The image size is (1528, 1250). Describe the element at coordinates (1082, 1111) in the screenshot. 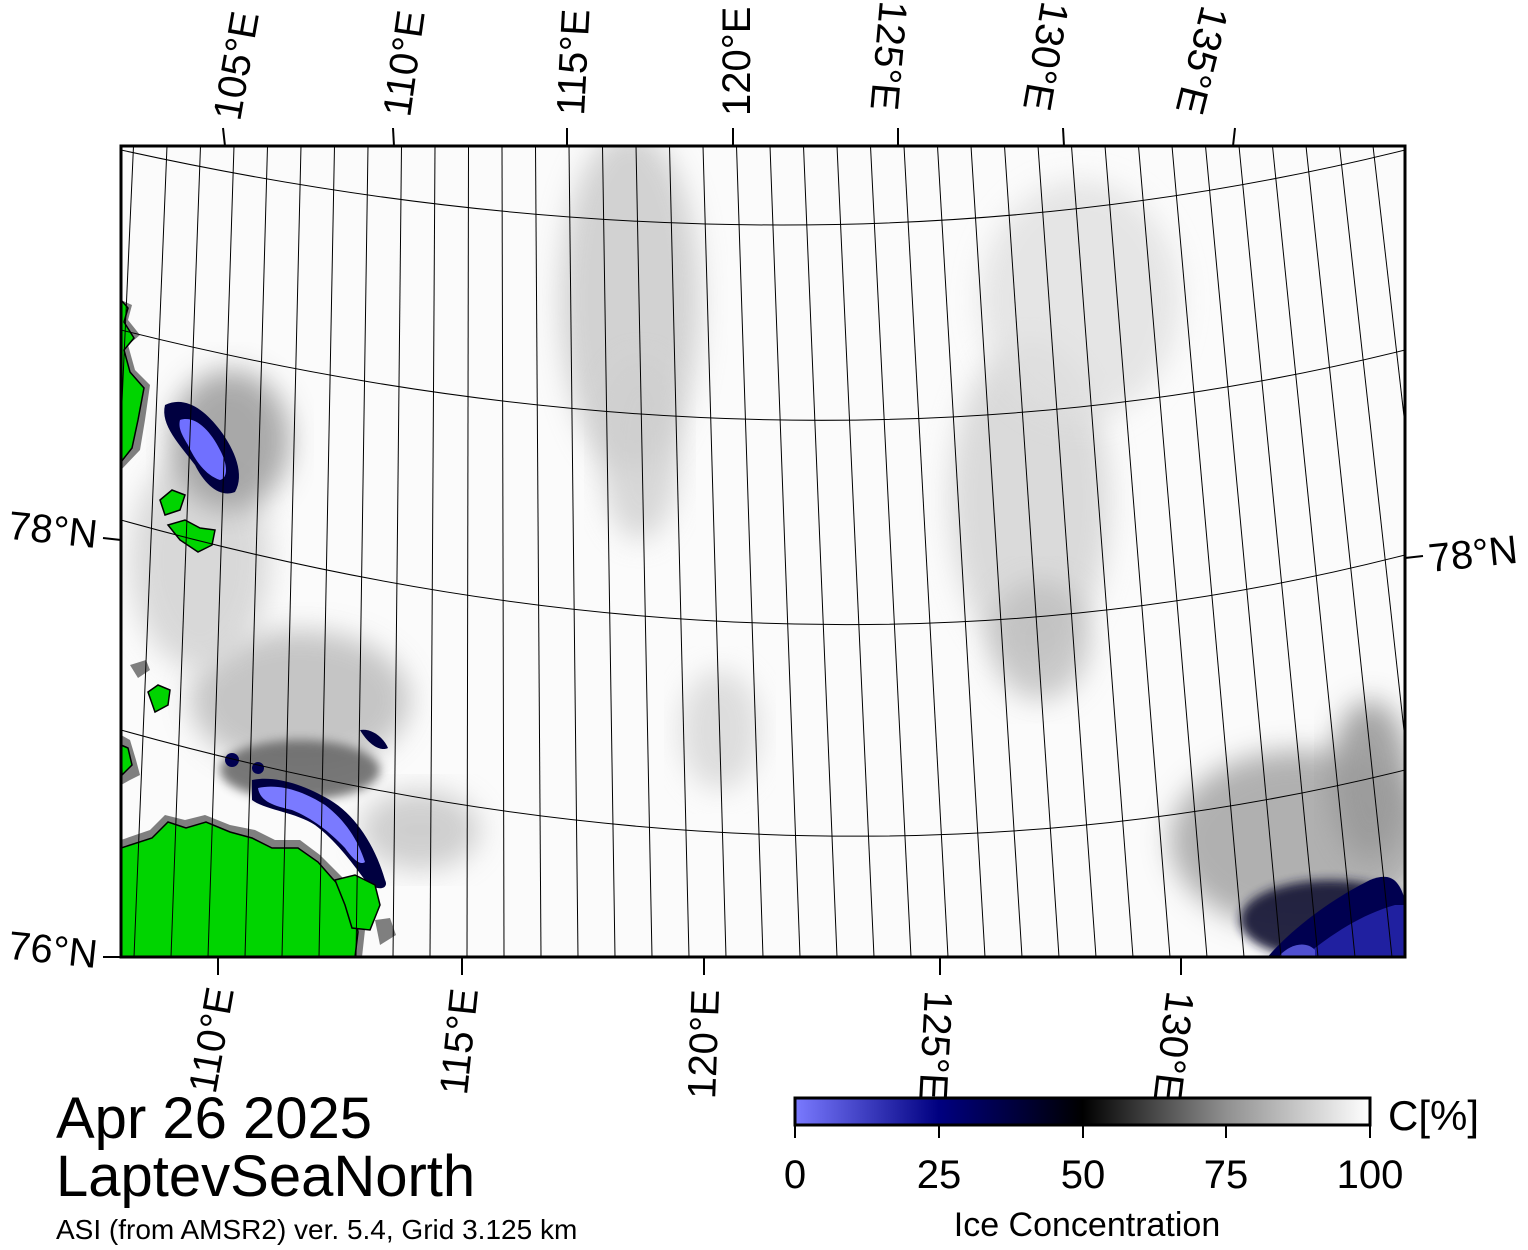

I see `colorbar-gradient` at that location.